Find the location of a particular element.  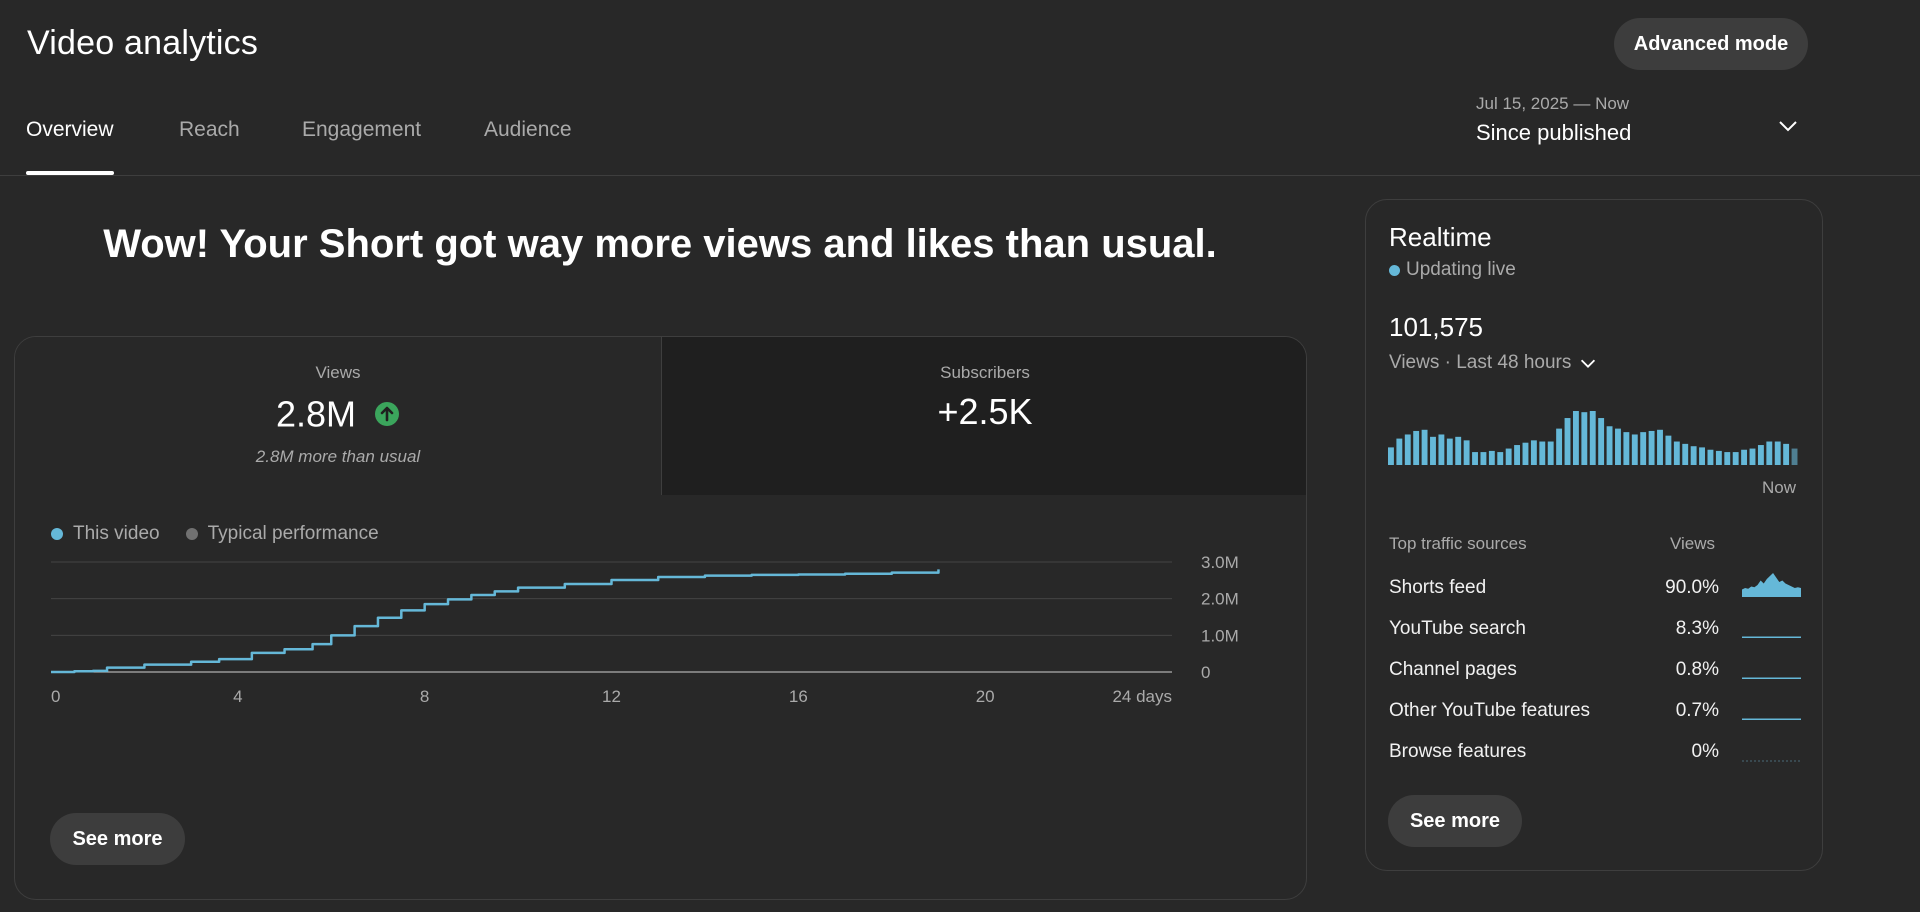

traffic-row: Browse features 0% is located at coordinates (1595, 754).